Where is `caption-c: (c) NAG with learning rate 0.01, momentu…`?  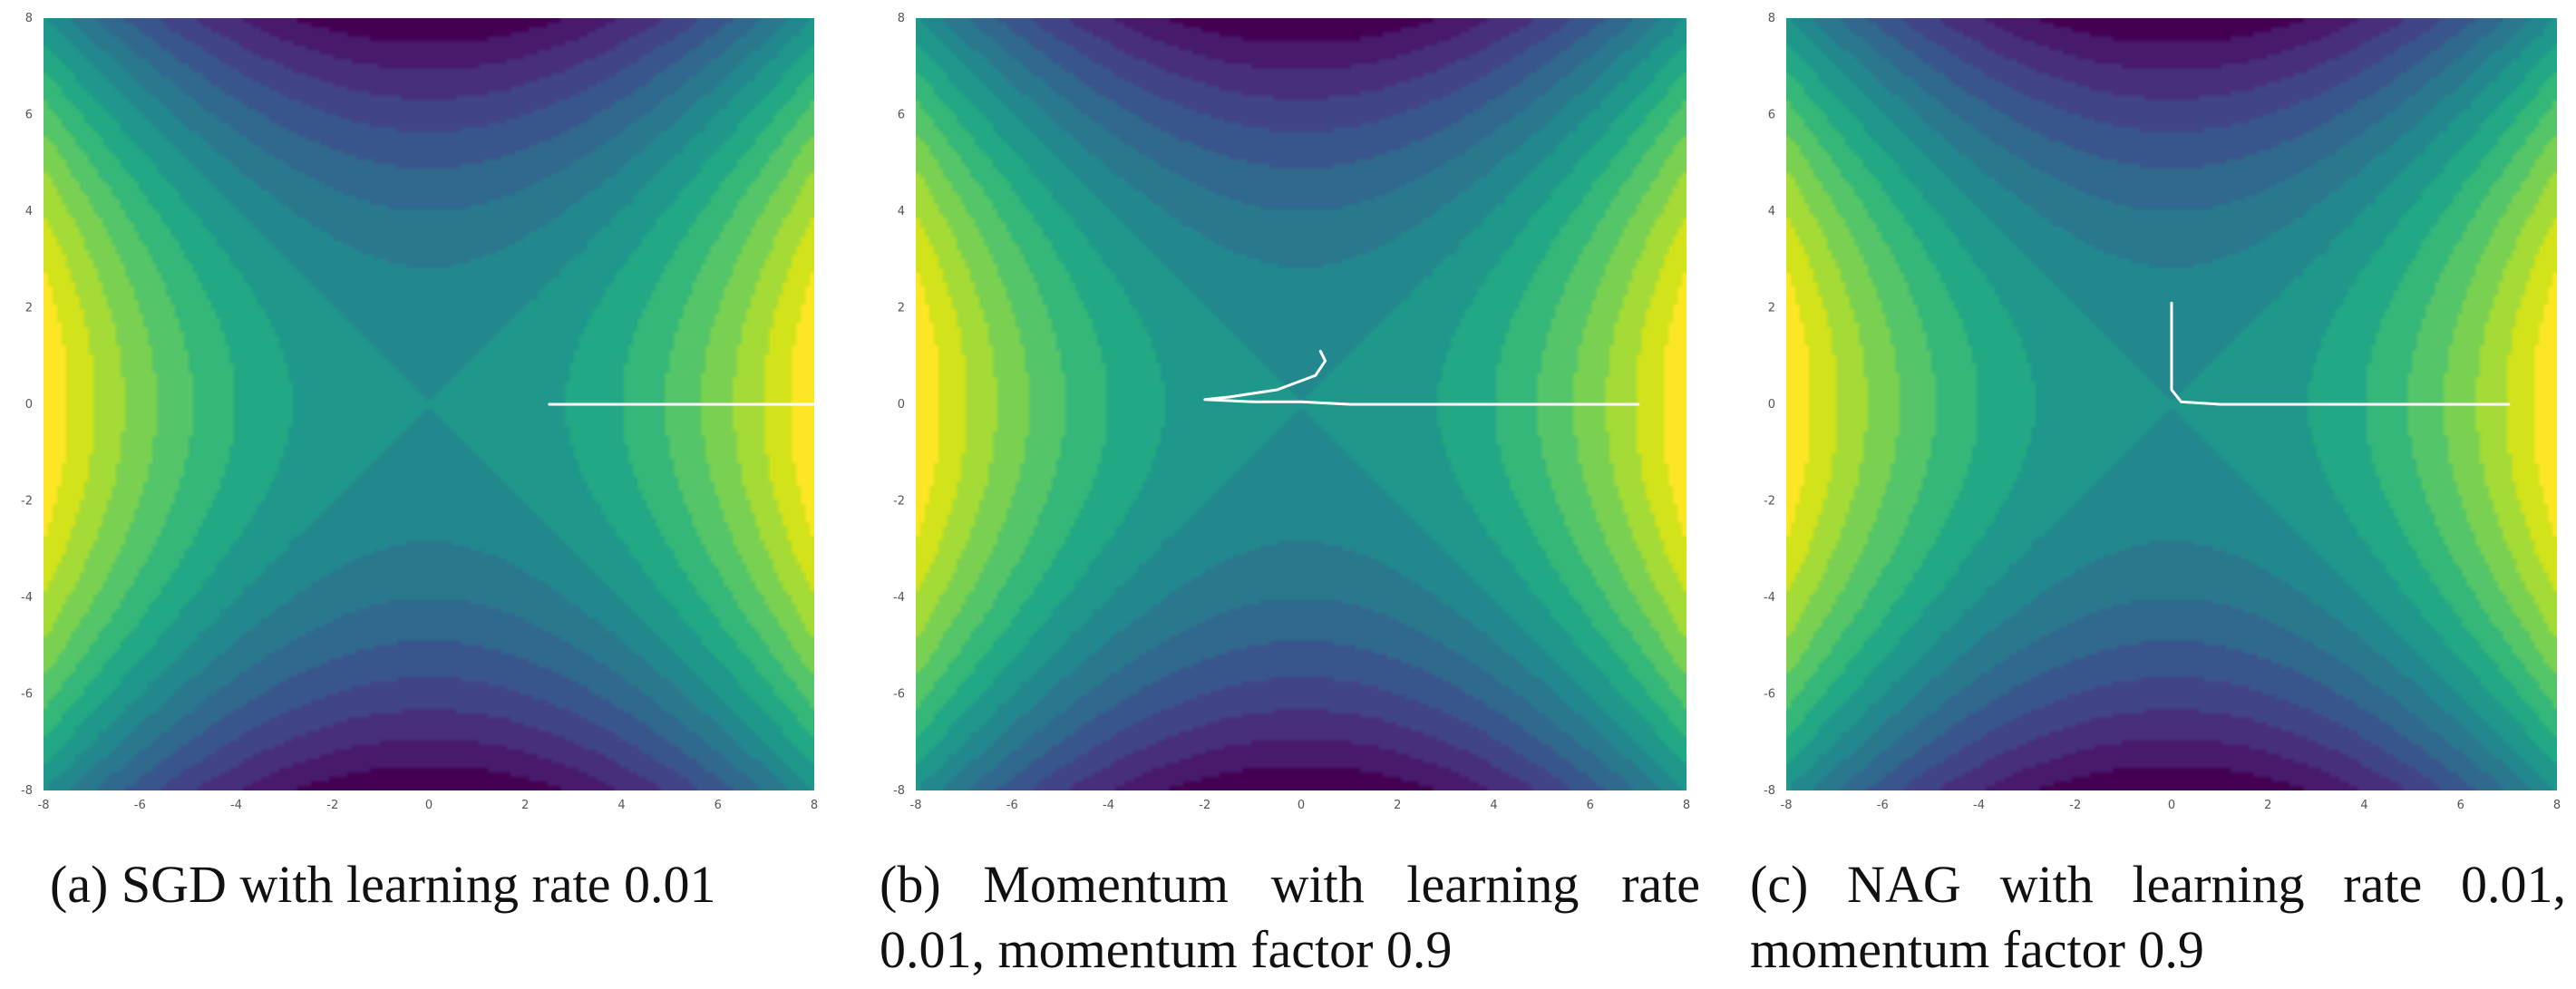 caption-c: (c) NAG with learning rate 0.01, momentu… is located at coordinates (2158, 917).